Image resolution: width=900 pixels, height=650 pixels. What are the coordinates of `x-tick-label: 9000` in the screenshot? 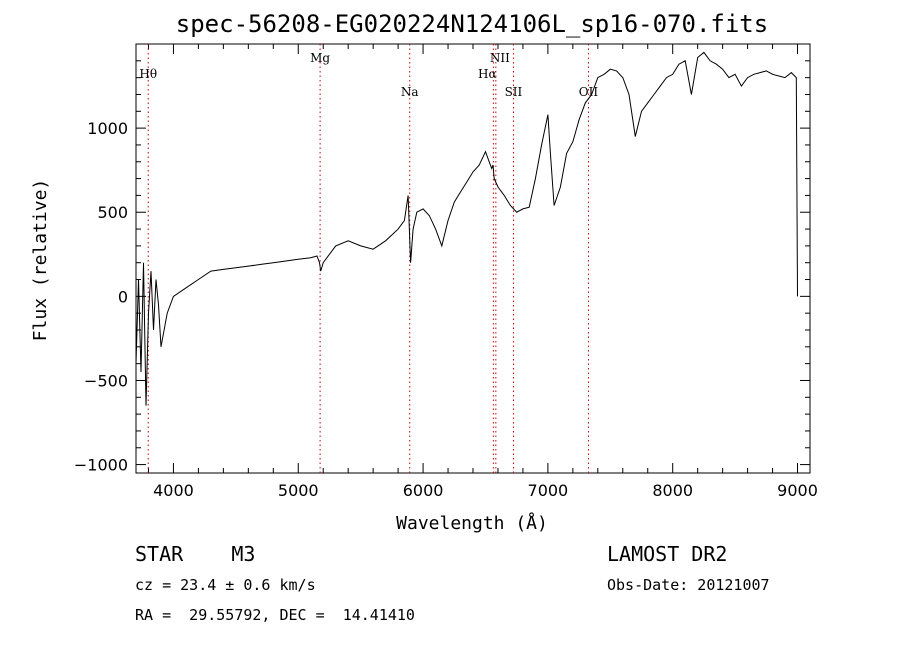 It's located at (797, 490).